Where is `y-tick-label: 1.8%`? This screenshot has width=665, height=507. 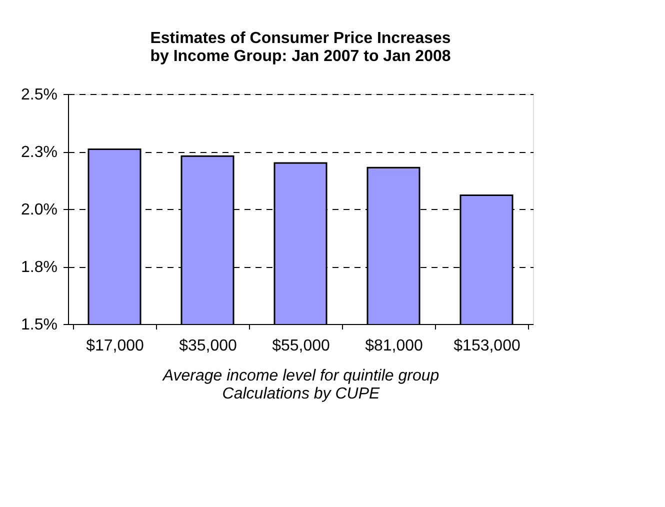 y-tick-label: 1.8% is located at coordinates (39, 267).